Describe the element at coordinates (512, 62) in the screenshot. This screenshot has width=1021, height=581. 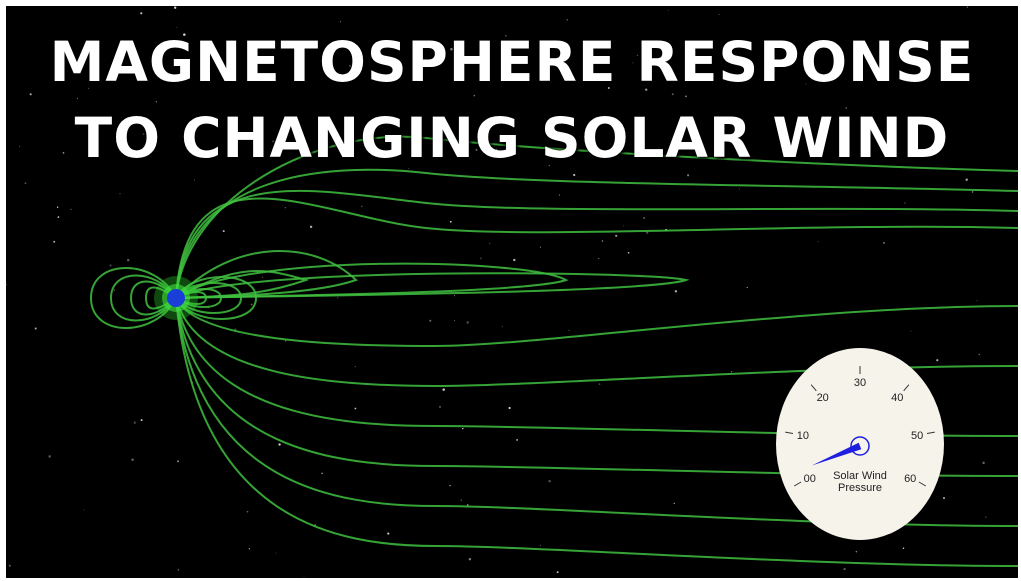
I see `title-line-1: MAGNETOSPHERE RESPONSE` at that location.